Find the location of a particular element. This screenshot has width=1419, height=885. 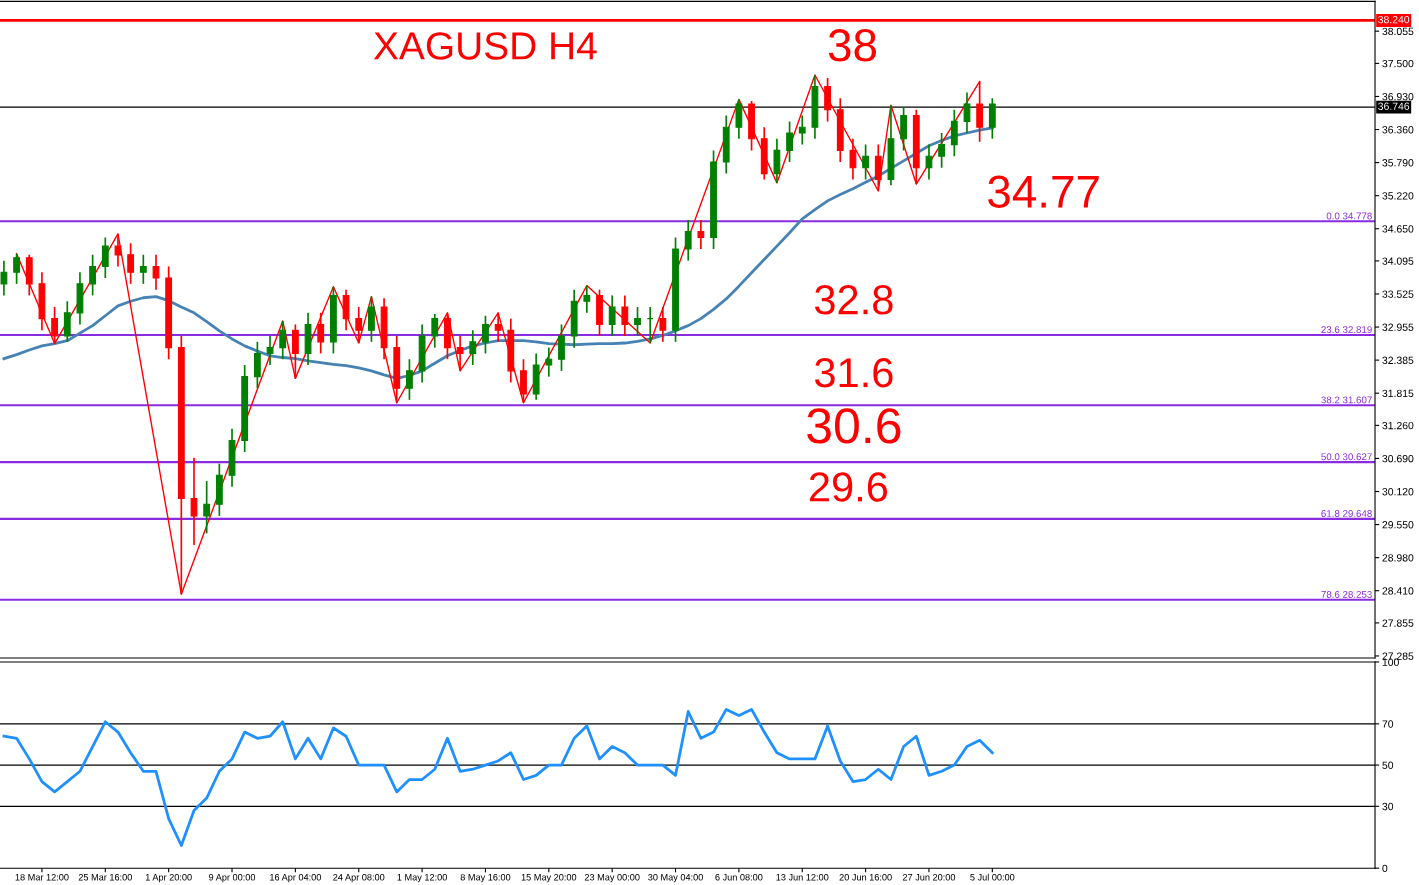

annotation: 34.77 is located at coordinates (1043, 192).